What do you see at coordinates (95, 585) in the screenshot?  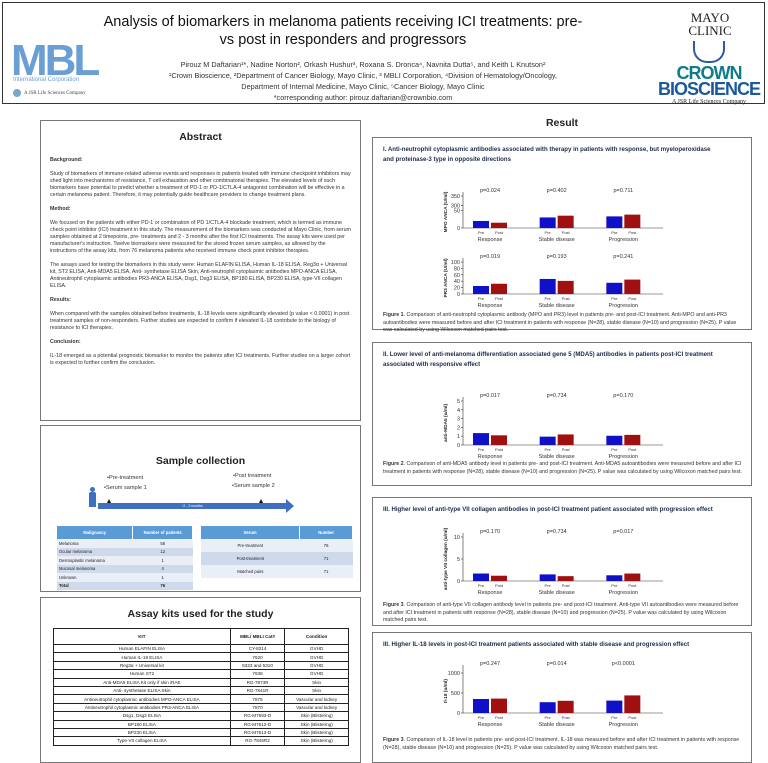 I see `table-cell: Total` at bounding box center [95, 585].